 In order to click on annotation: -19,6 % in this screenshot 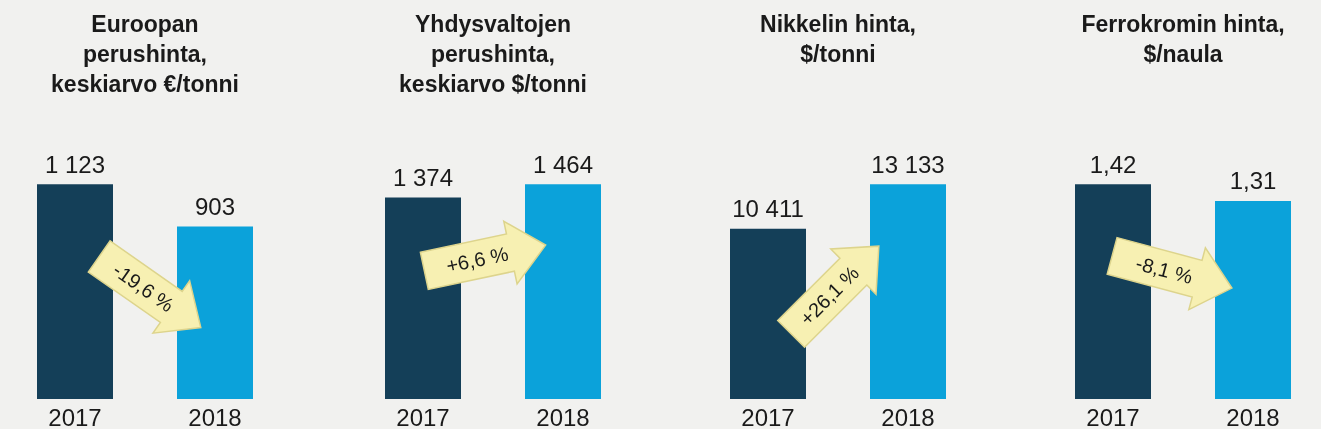, I will do `click(143, 287)`.